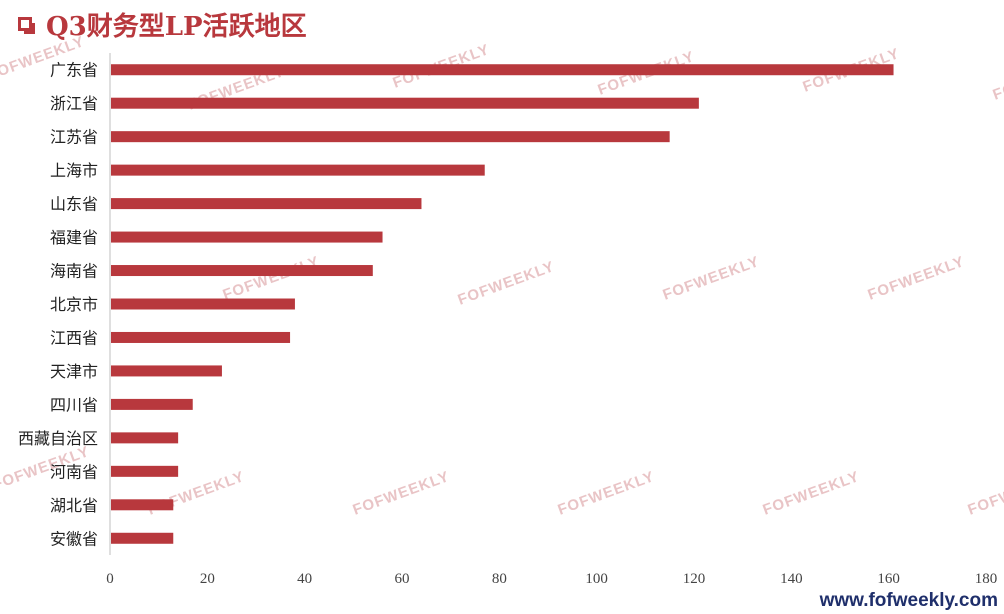 Image resolution: width=1004 pixels, height=614 pixels. Describe the element at coordinates (74, 371) in the screenshot. I see `category-label: 天津市` at that location.